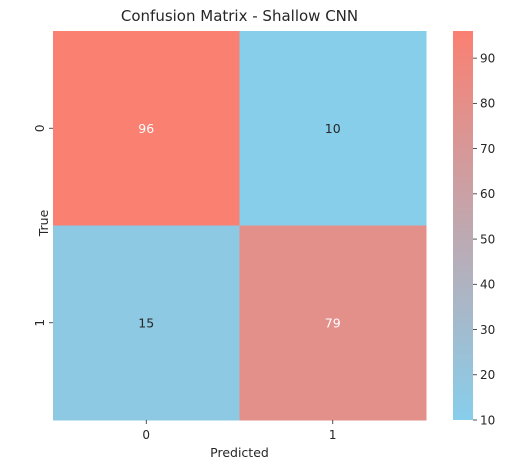 The width and height of the screenshot is (505, 470). What do you see at coordinates (487, 330) in the screenshot?
I see `colorbar-tick-label: 30` at bounding box center [487, 330].